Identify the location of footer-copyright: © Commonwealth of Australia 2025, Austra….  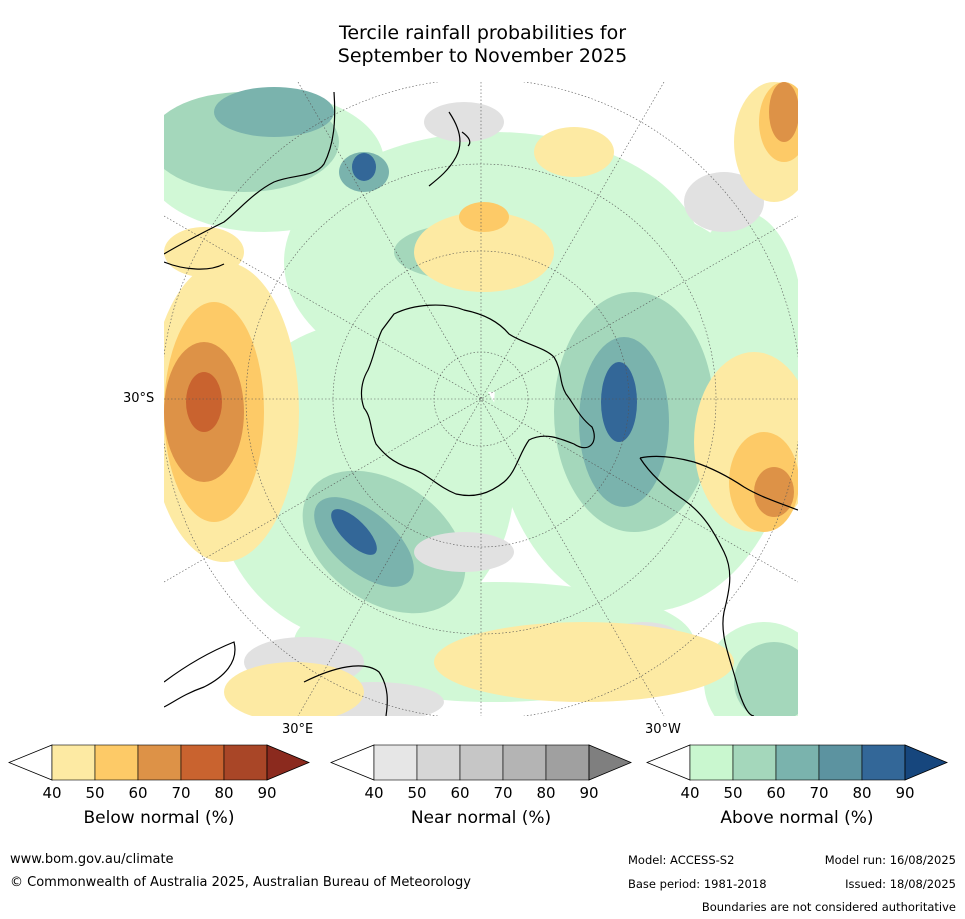
(240, 882).